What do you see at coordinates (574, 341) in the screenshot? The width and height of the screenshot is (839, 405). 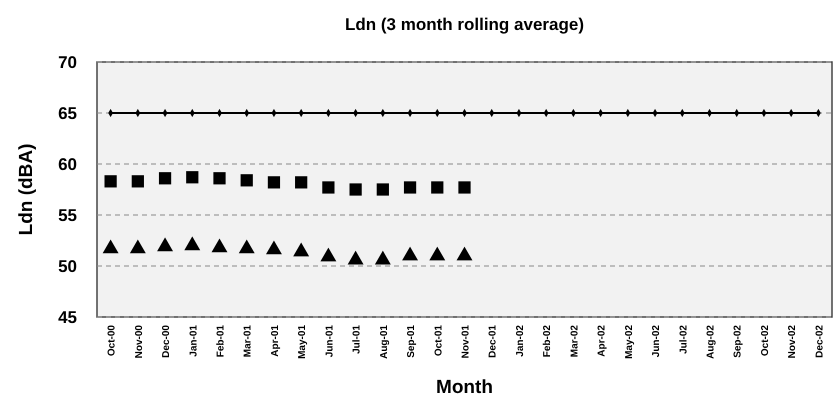 I see `x-tick-label: Mar-02` at bounding box center [574, 341].